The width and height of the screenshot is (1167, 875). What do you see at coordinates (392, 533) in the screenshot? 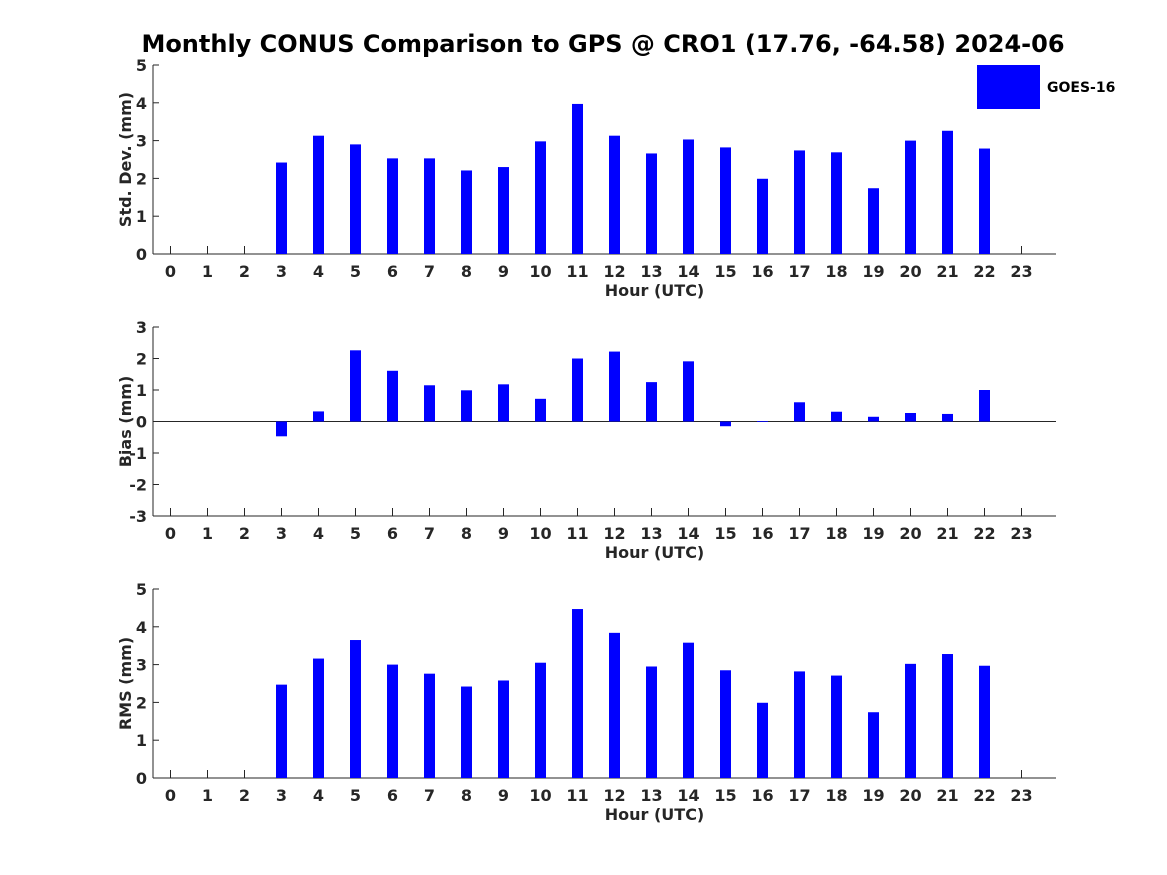
I see `bias-xtick-label: 6` at bounding box center [392, 533].